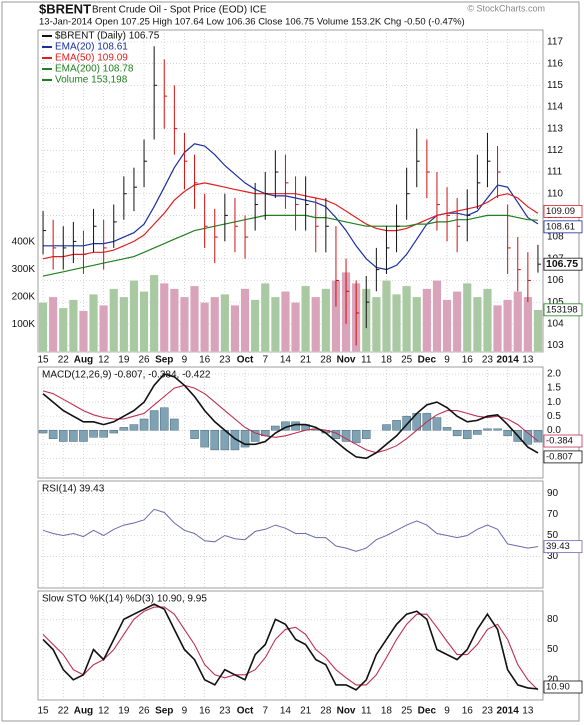  Describe the element at coordinates (326, 360) in the screenshot. I see `x-tick-label: 28` at that location.